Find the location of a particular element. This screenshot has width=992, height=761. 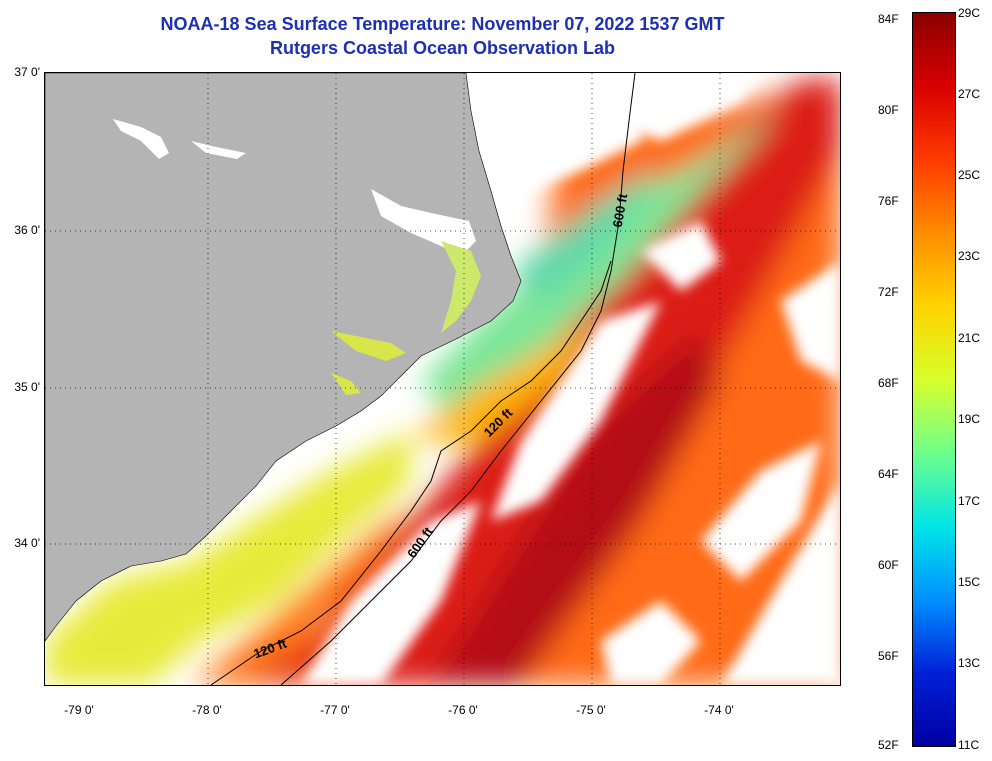

colorbar-c-label: 19C is located at coordinates (969, 419).